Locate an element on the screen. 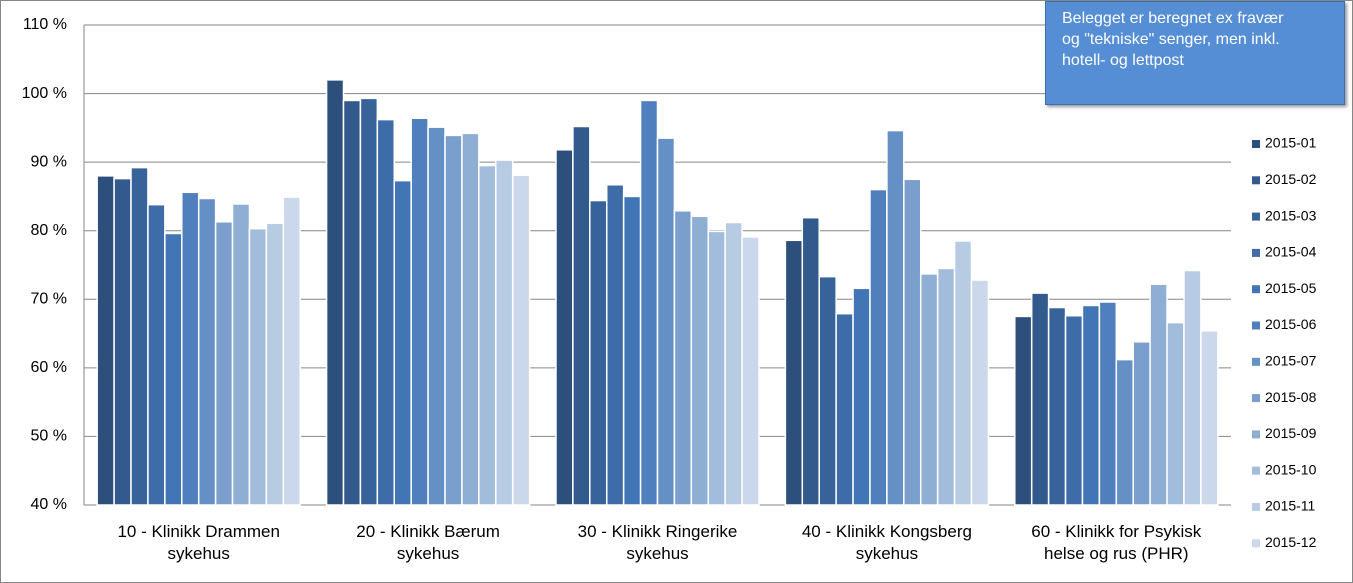  y-tick-label: 80 % is located at coordinates (49, 230).